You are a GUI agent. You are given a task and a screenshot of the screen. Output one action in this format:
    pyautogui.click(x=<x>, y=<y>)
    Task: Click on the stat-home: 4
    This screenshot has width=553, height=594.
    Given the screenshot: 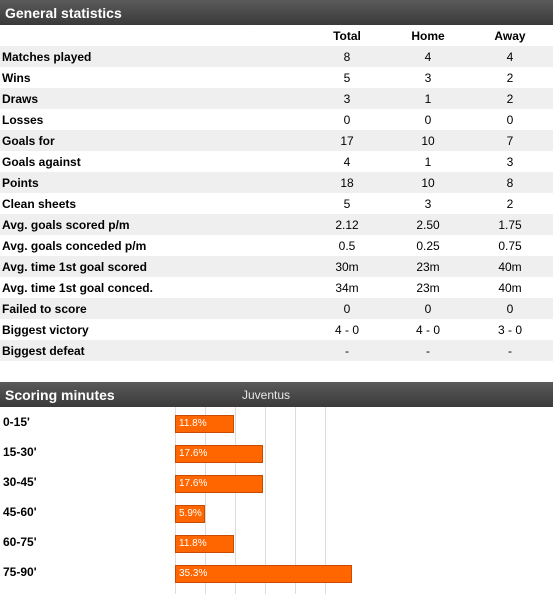 What is the action you would take?
    pyautogui.click(x=428, y=56)
    